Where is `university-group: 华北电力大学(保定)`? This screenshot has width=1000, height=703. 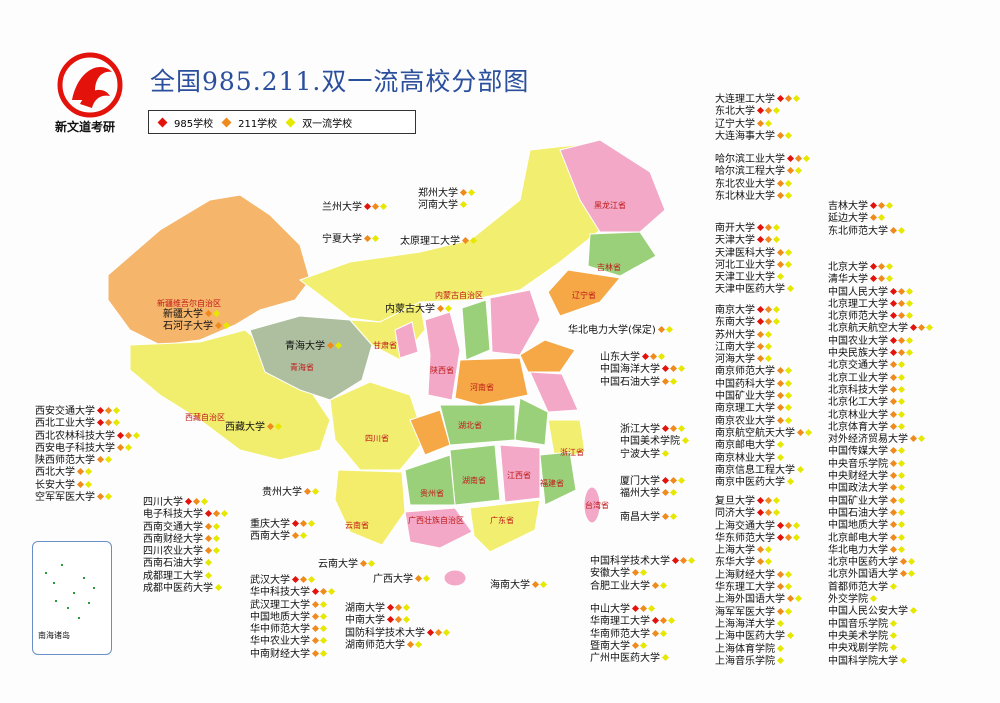 university-group: 华北电力大学(保定) is located at coordinates (620, 331).